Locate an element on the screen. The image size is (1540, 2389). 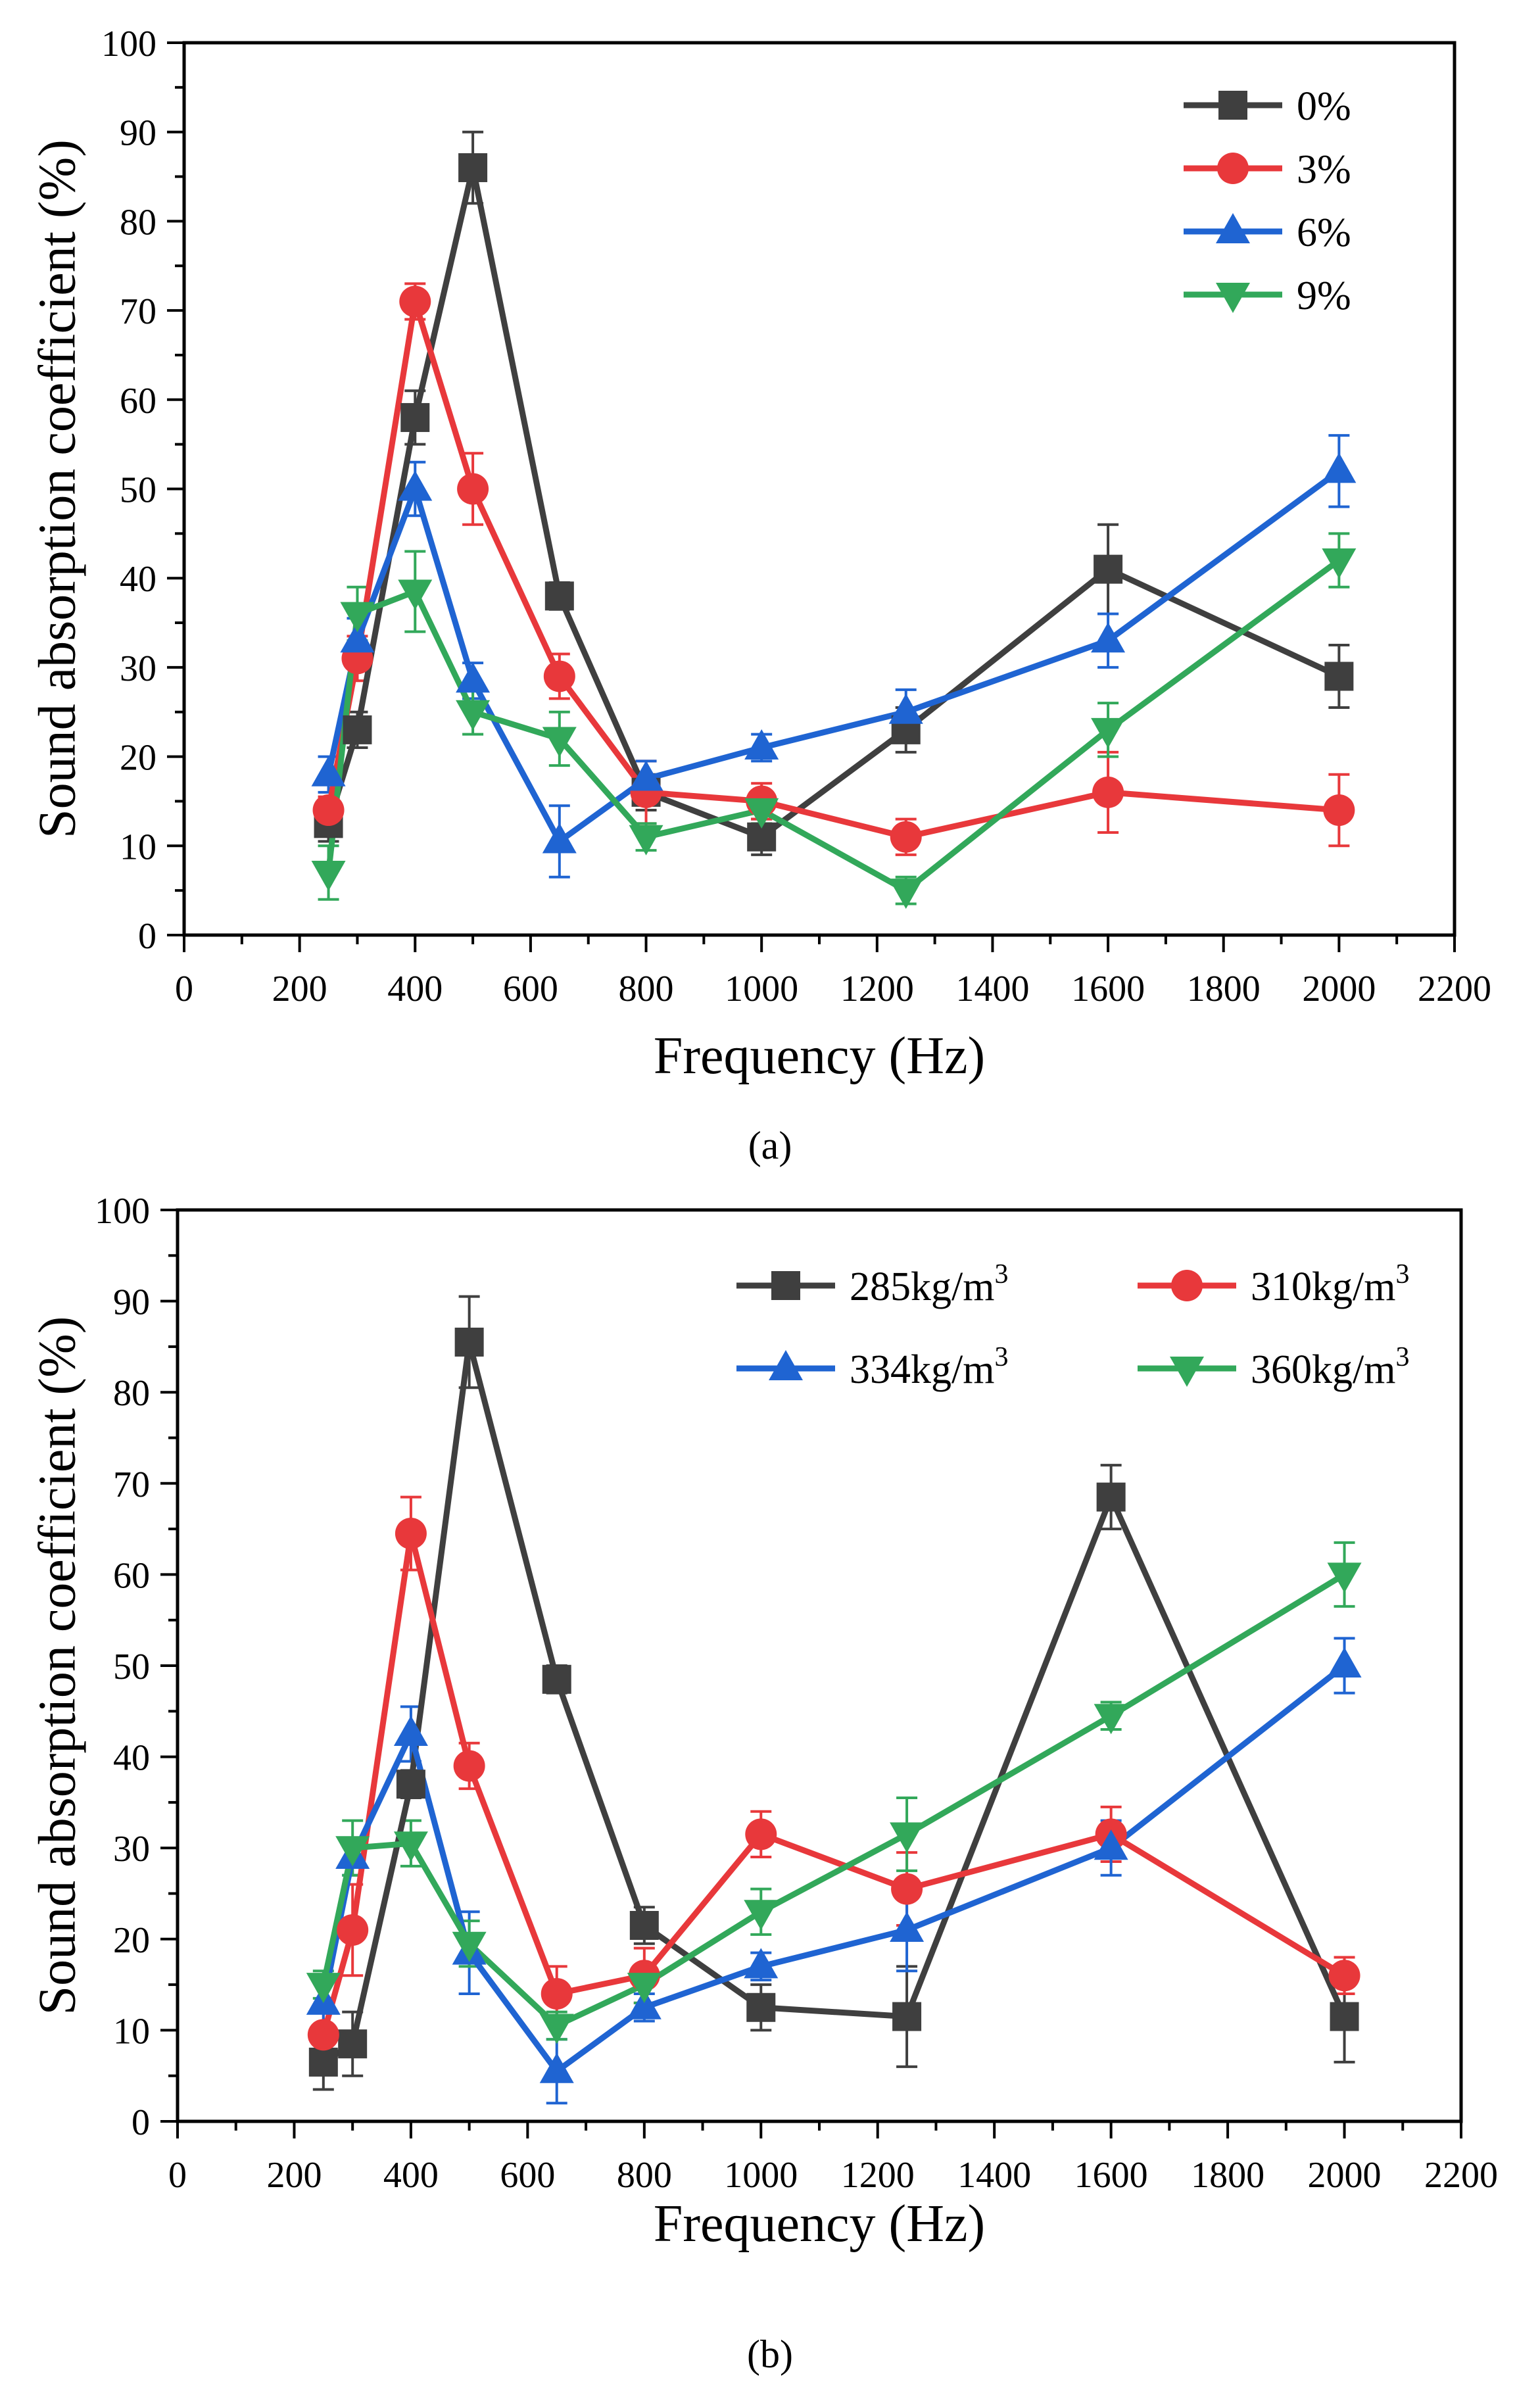
legend-label: 6% is located at coordinates (1324, 232).